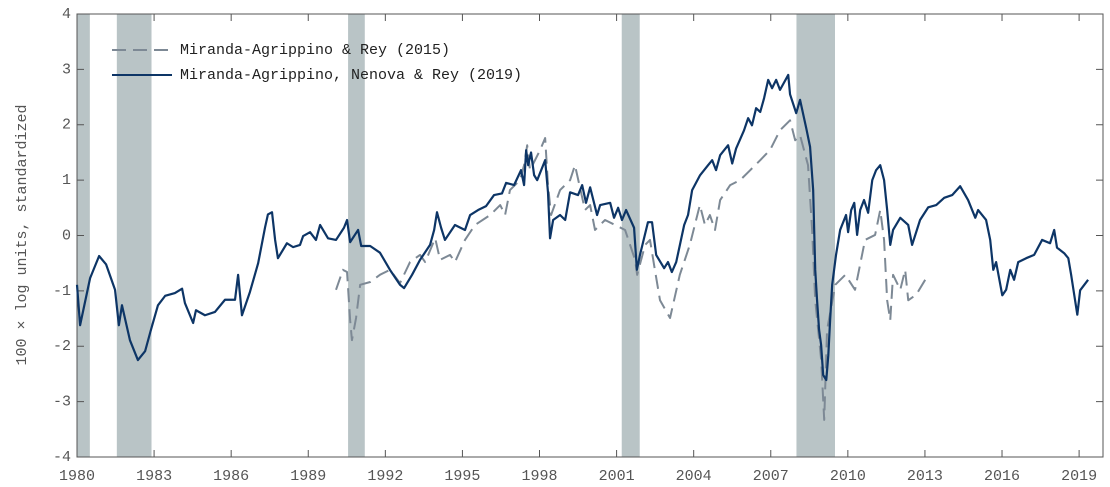  Describe the element at coordinates (66, 14) in the screenshot. I see `y-tick-label: 4` at that location.